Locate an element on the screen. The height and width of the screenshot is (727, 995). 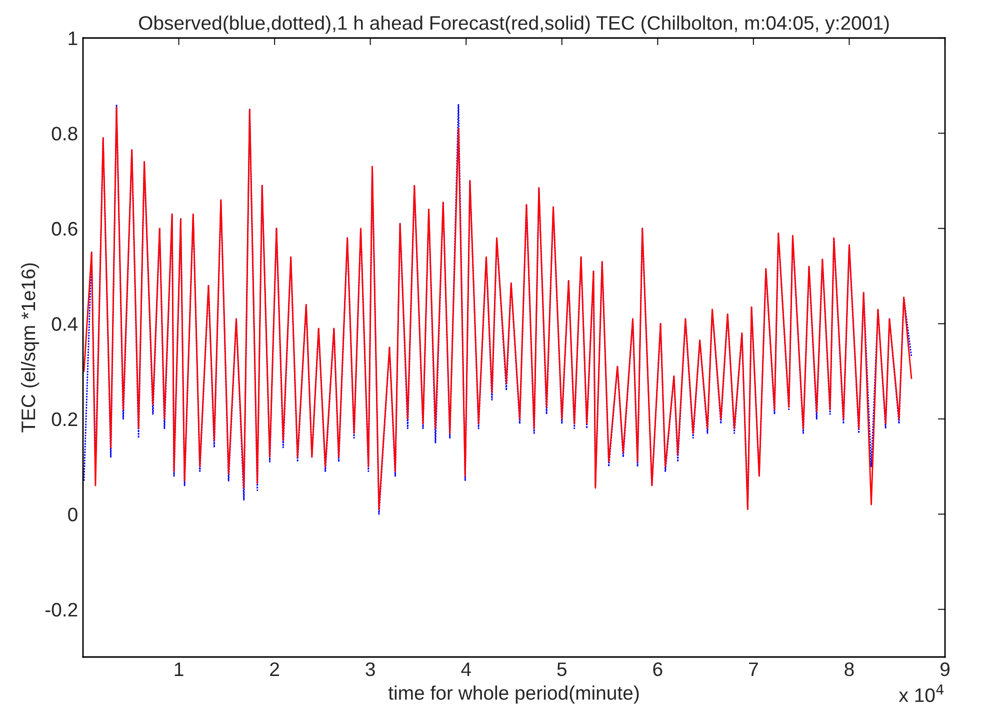
y-tick-label: 0.6 is located at coordinates (65, 229).